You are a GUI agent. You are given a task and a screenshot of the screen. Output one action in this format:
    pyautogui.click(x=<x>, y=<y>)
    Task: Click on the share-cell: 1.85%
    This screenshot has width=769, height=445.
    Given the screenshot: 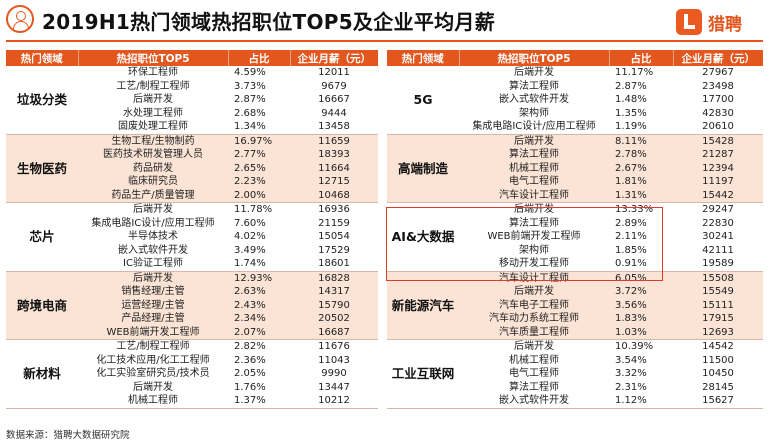 What is the action you would take?
    pyautogui.click(x=641, y=250)
    